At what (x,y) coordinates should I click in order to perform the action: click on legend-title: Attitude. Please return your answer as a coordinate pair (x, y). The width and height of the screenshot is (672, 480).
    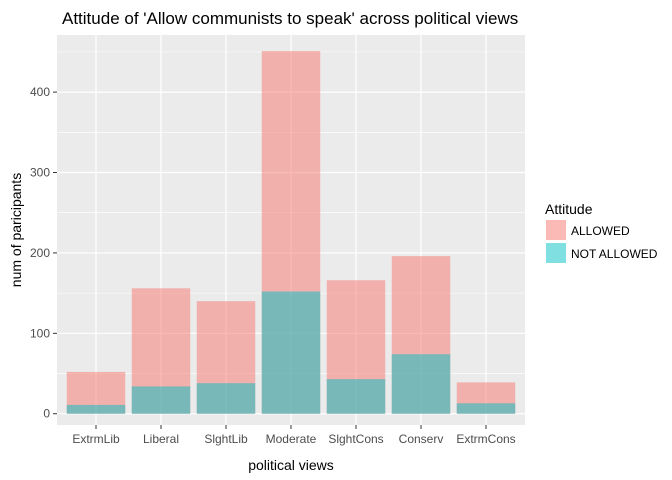
    Looking at the image, I should click on (569, 209).